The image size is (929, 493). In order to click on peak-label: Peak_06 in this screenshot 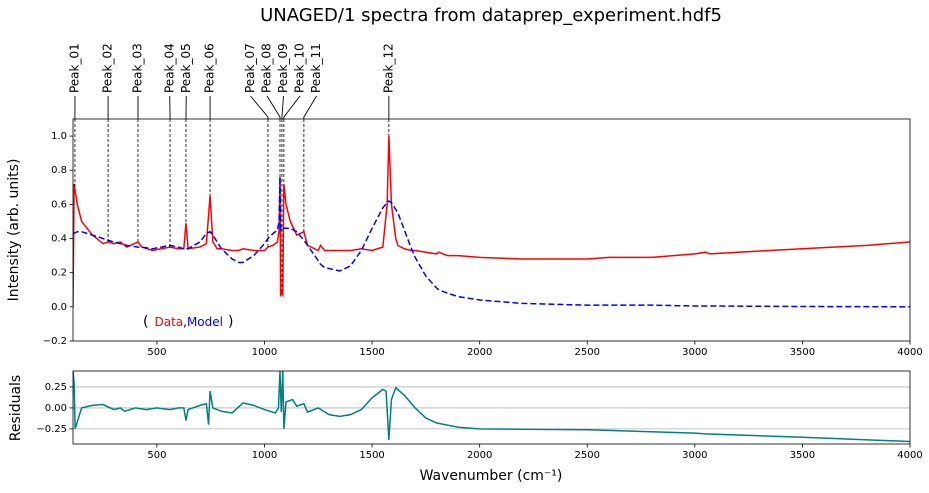, I will do `click(210, 68)`.